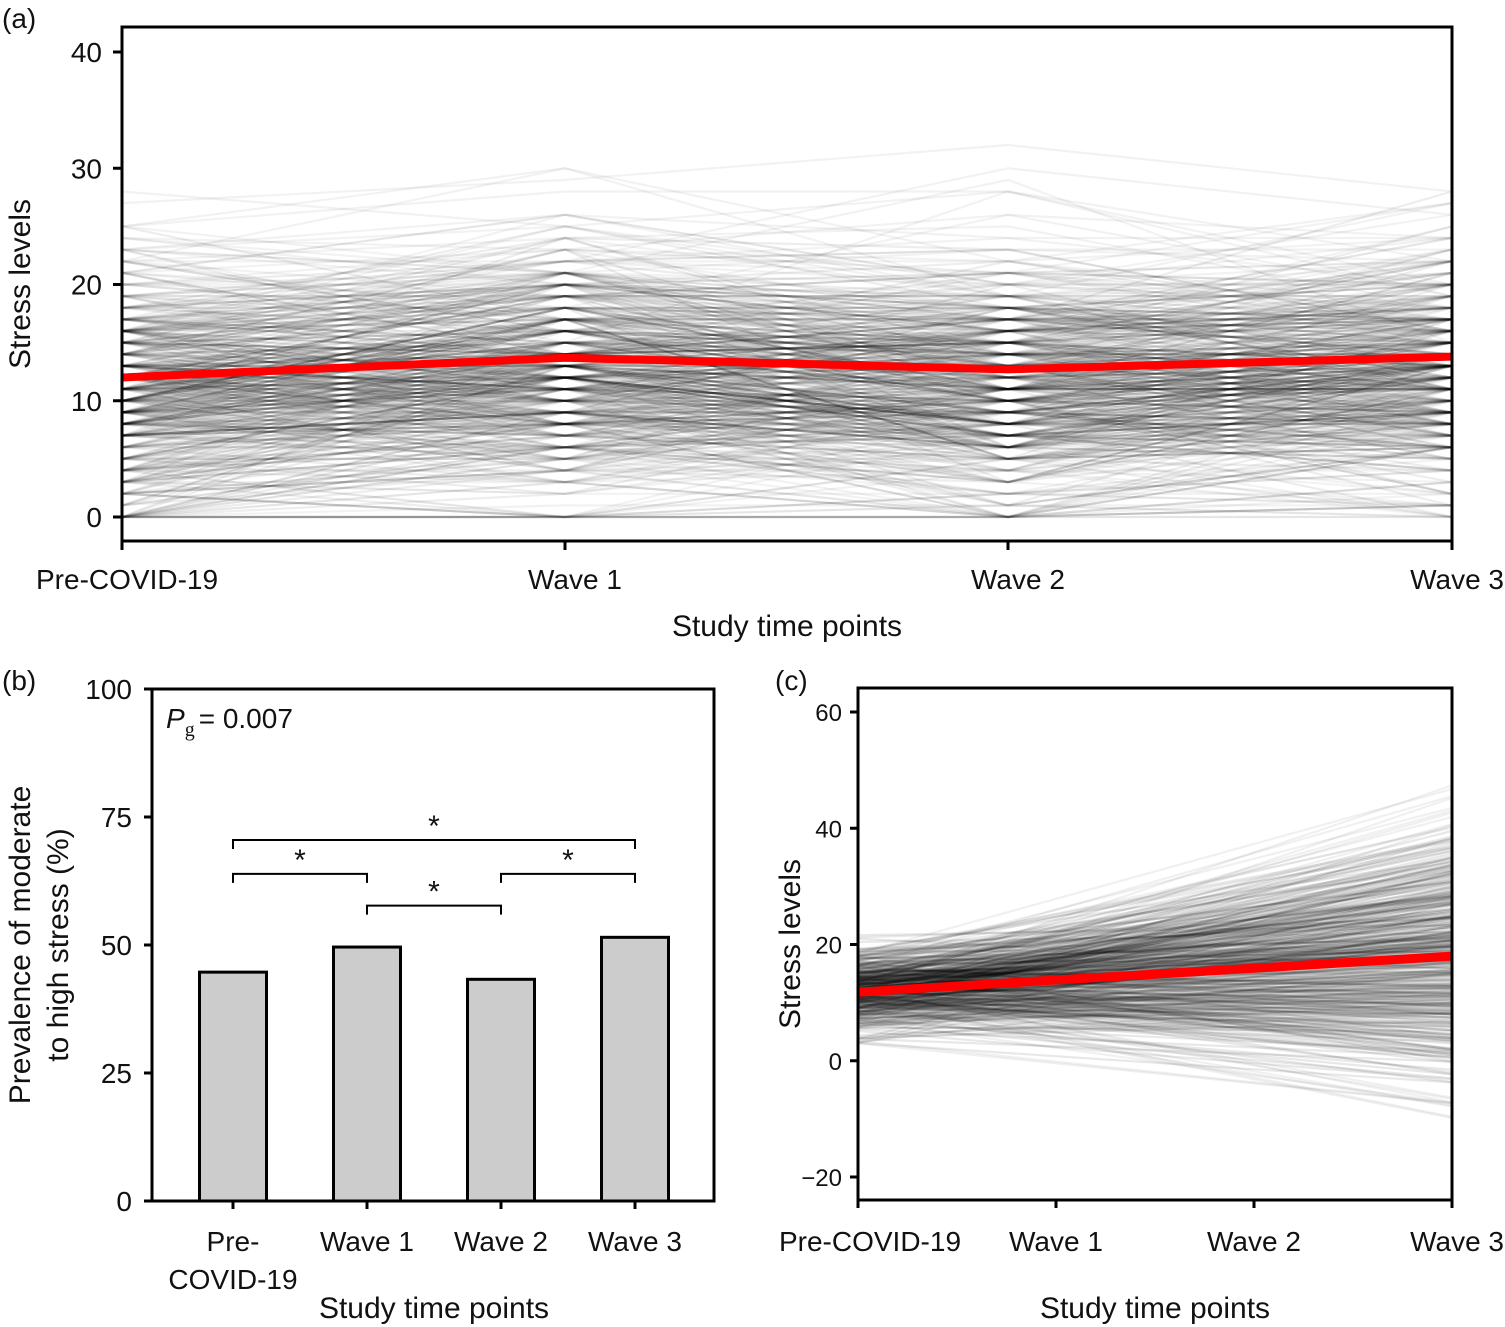 The image size is (1505, 1327). What do you see at coordinates (425, 1248) in the screenshot?
I see `panel-b-x-axis: Pre- COVID-19 Wave 1 Wave 2 Wave 3` at bounding box center [425, 1248].